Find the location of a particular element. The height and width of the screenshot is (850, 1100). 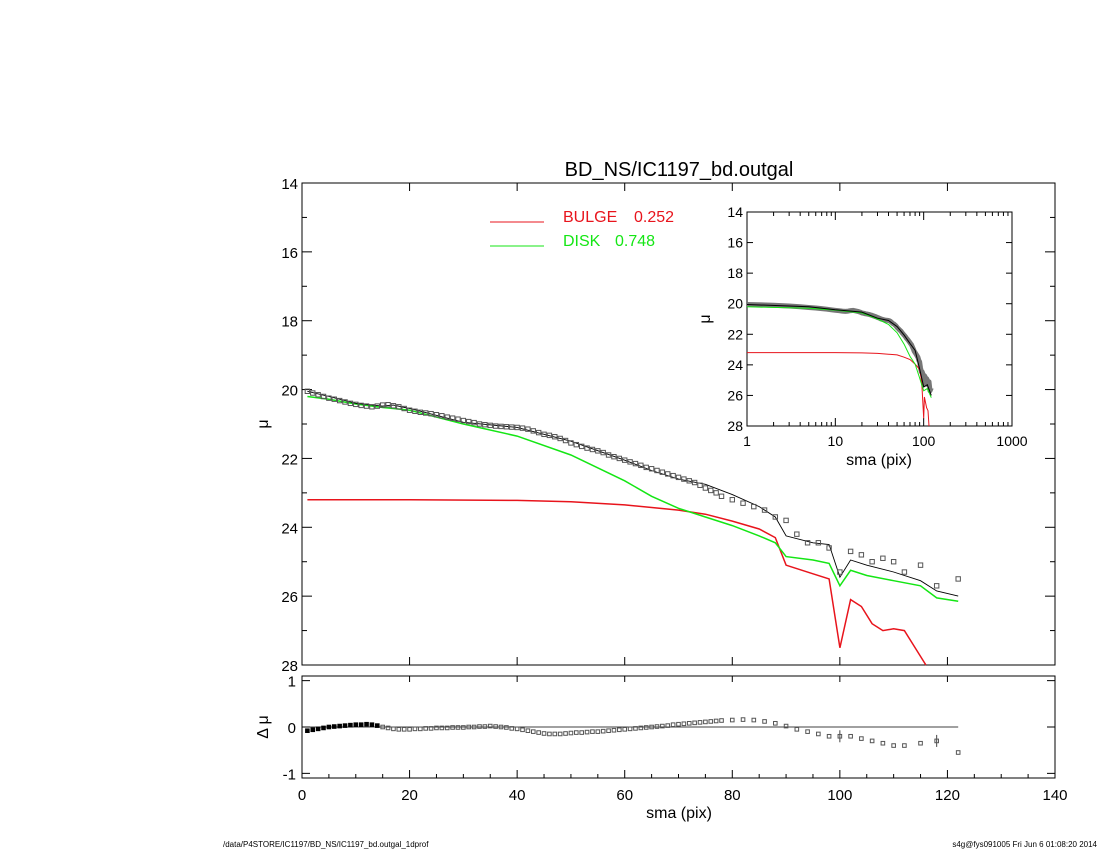

residual-x-tick-label: 20 is located at coordinates (409, 795).